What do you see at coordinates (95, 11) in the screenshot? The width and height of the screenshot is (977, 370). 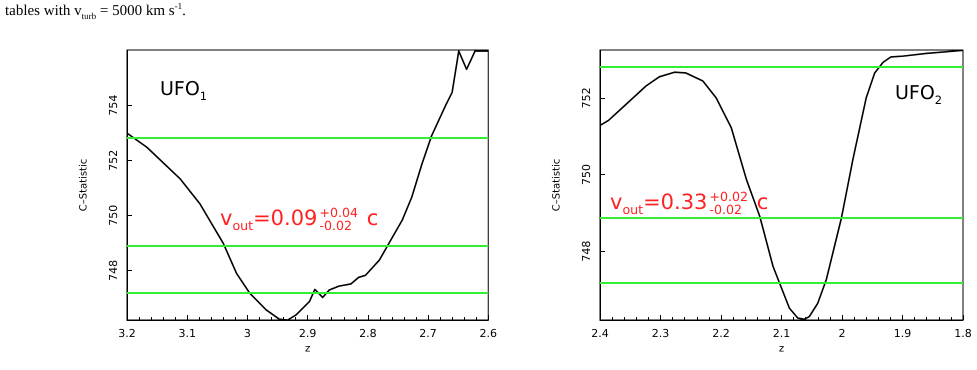 I see `text: tables with v$_{turb}$ = 5000 km s$^{-1}$.` at bounding box center [95, 11].